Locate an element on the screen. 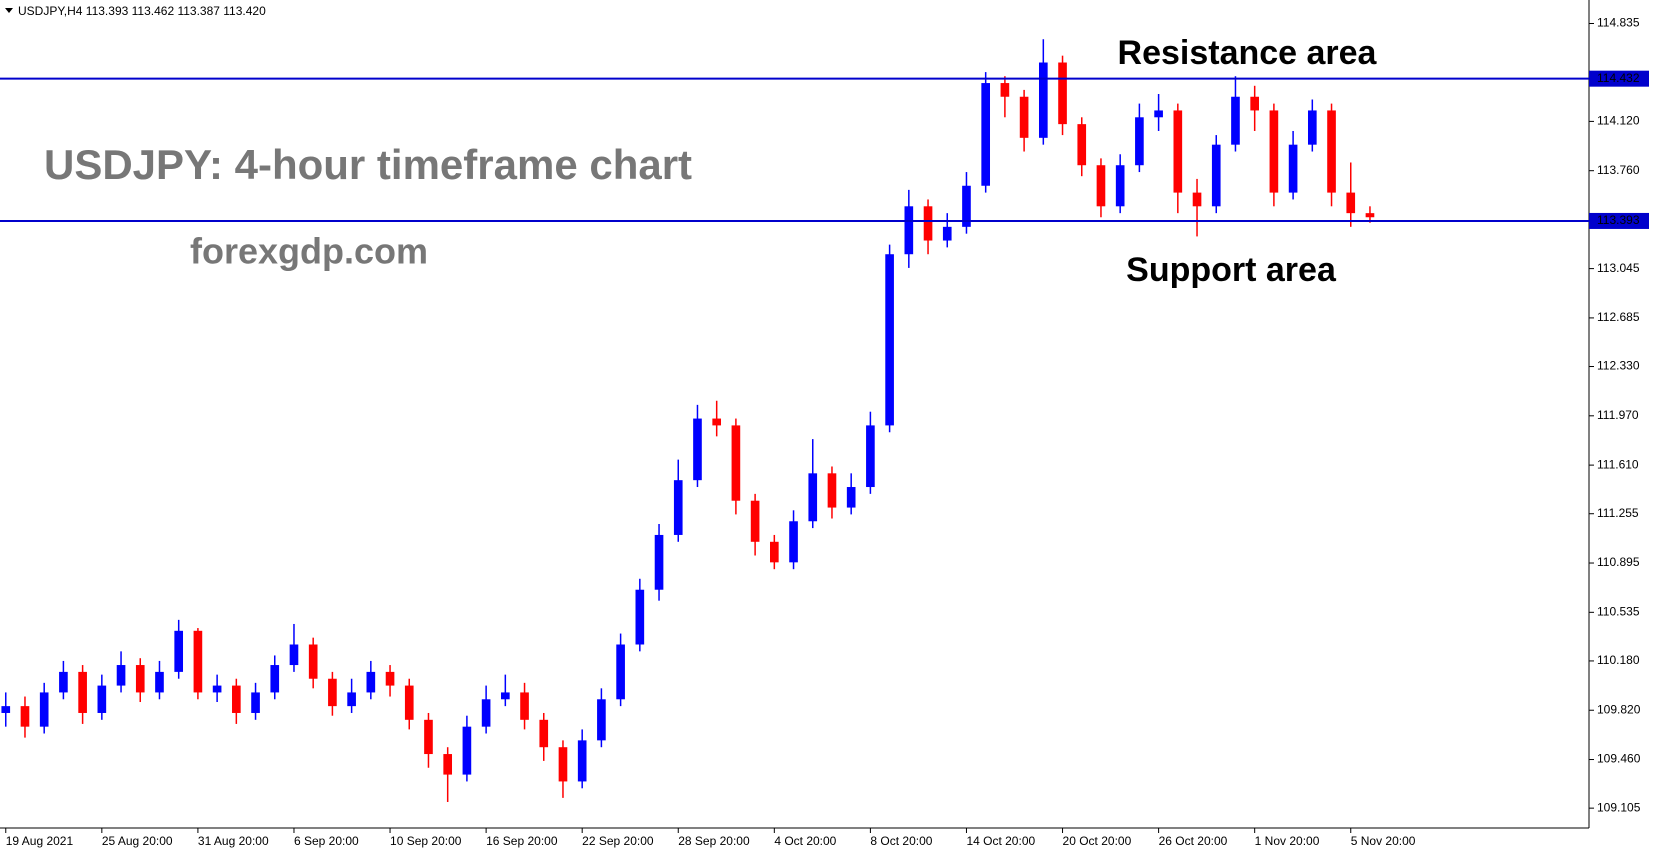  x-tick-label: 26 Oct 20:00 is located at coordinates (1193, 841).